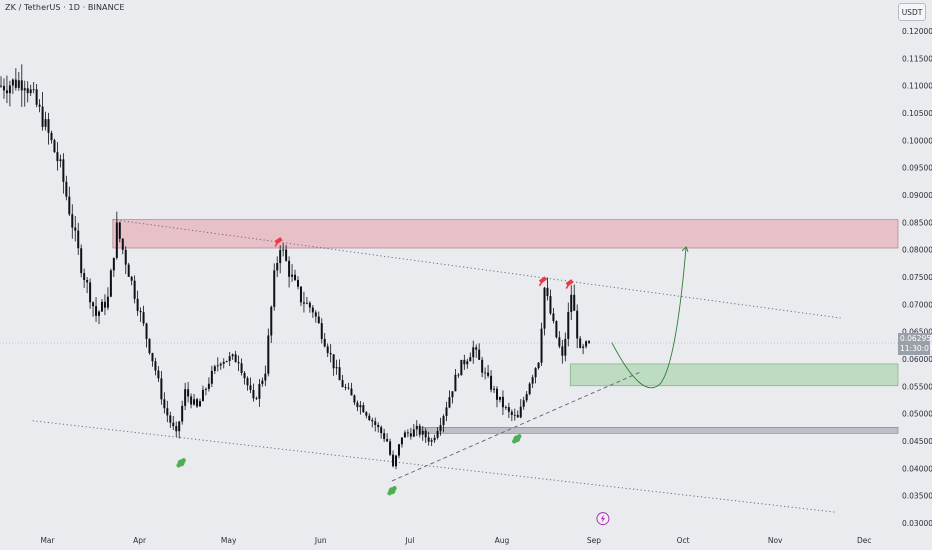  I want to click on sell-handle, so click(276, 244).